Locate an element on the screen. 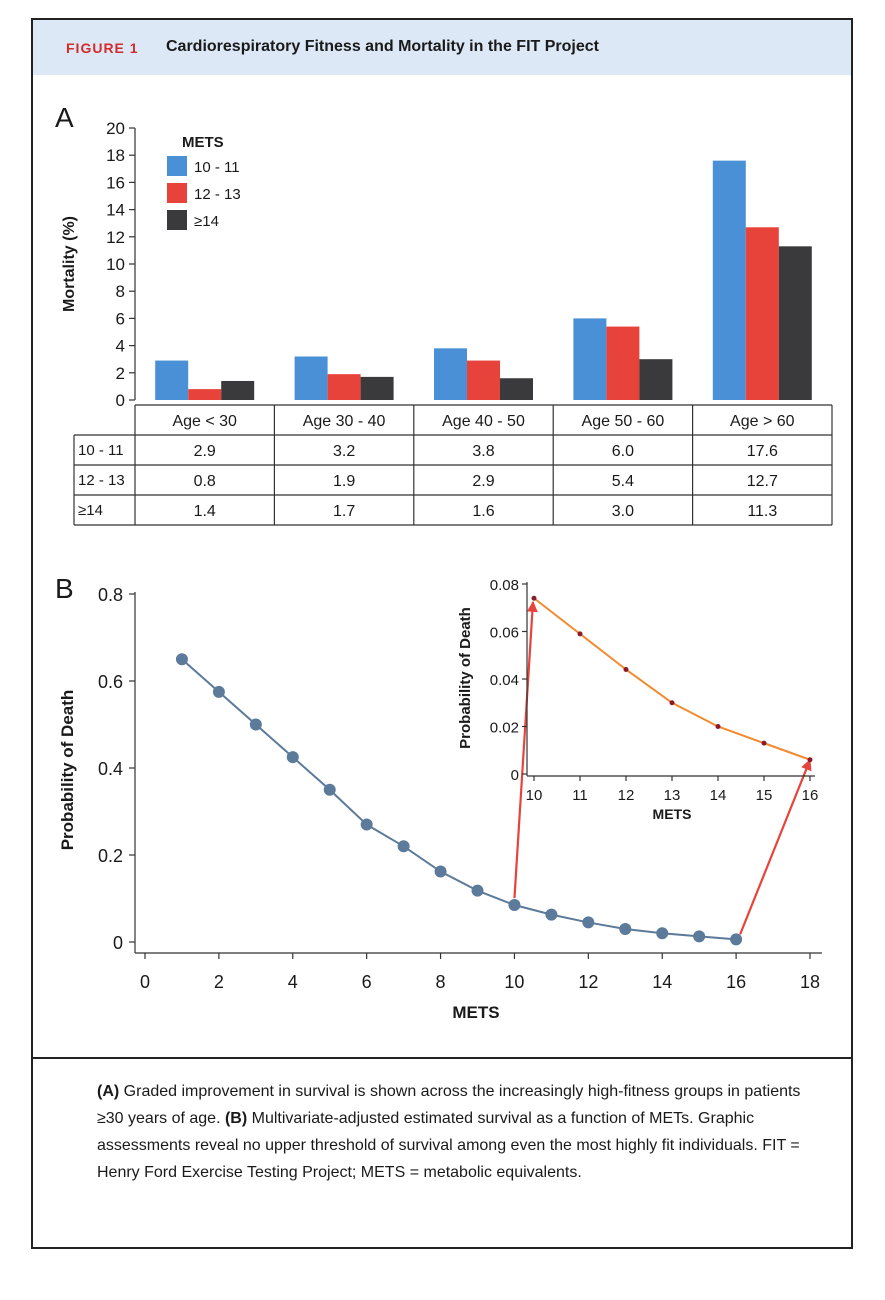 The height and width of the screenshot is (1300, 885). a-y-tick-label: 18 is located at coordinates (115, 155).